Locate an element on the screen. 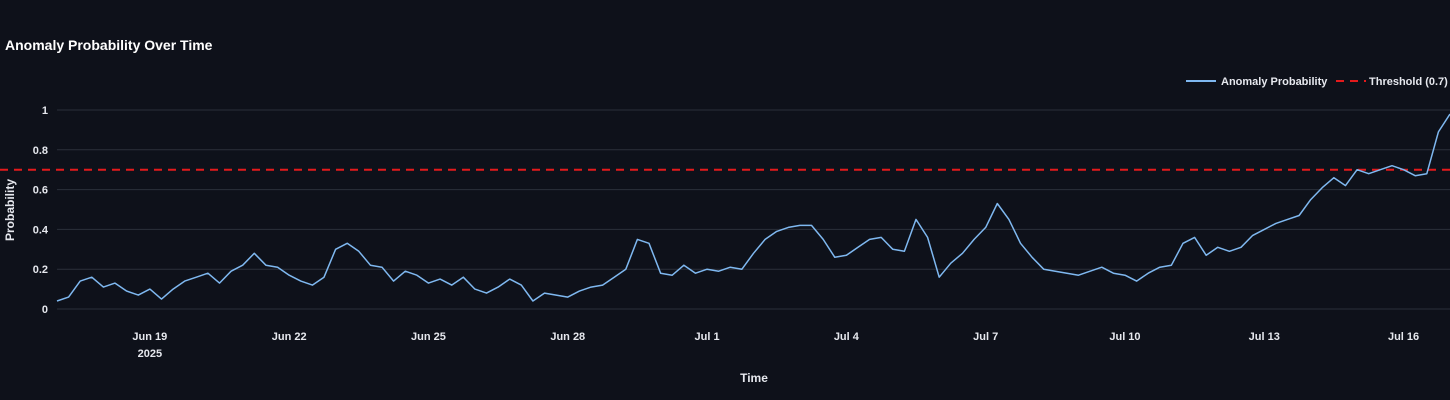  x-tick-label: Jul 1 is located at coordinates (707, 337).